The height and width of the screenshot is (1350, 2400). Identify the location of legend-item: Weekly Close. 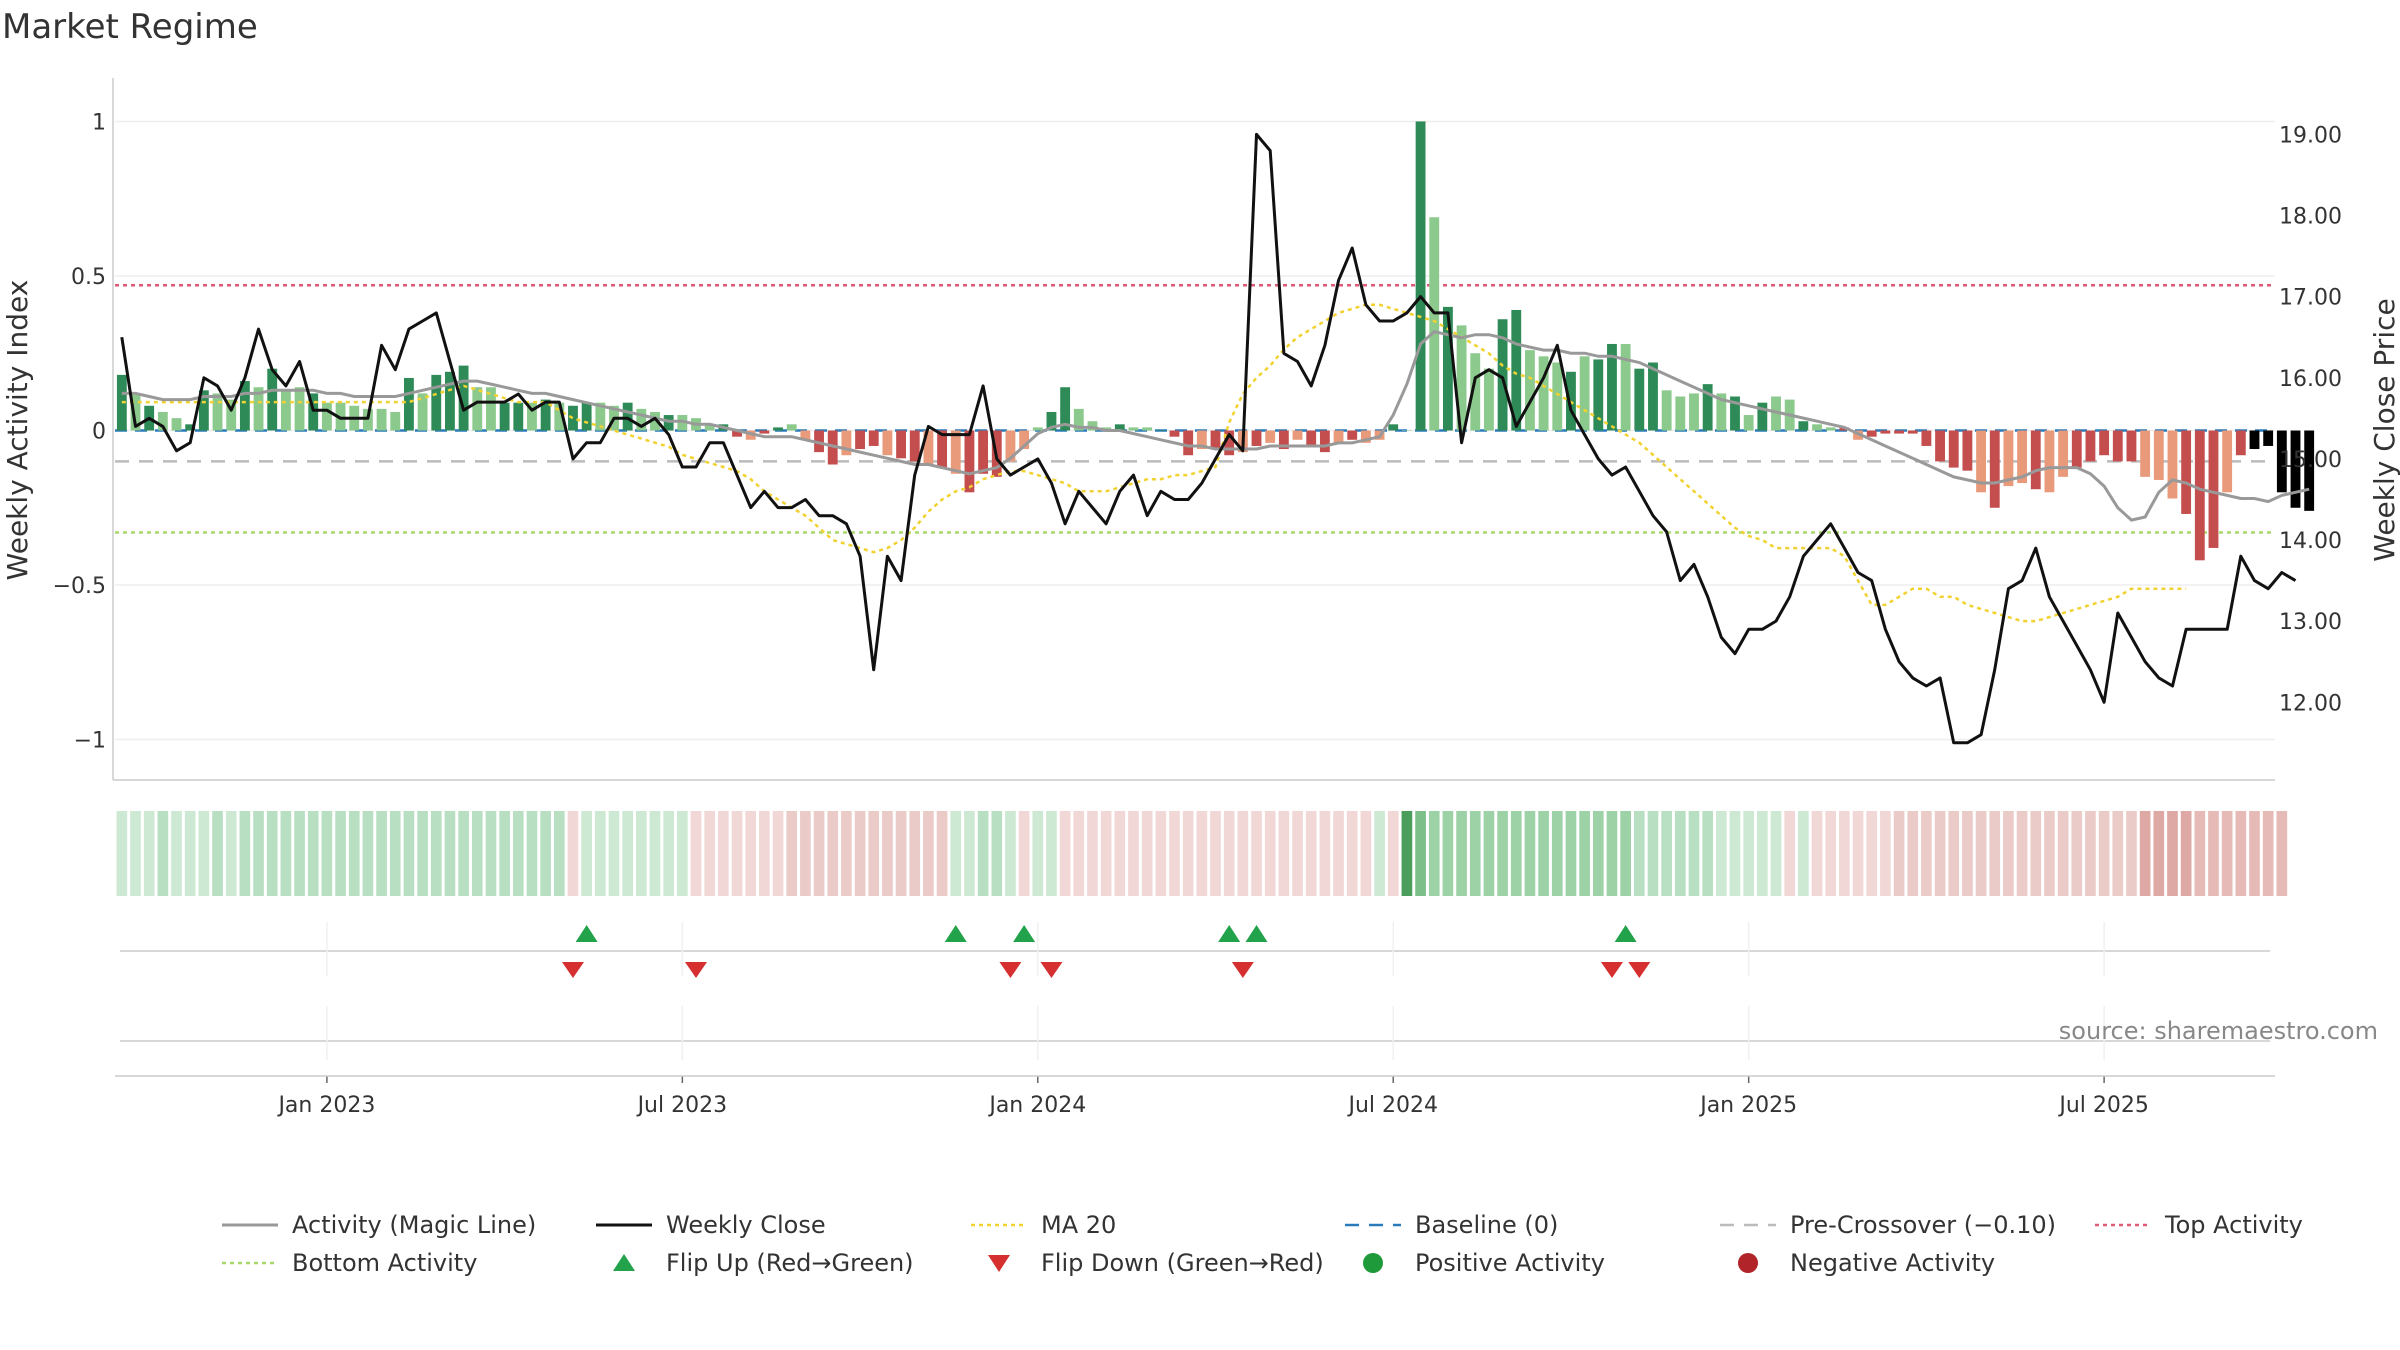
(711, 1225).